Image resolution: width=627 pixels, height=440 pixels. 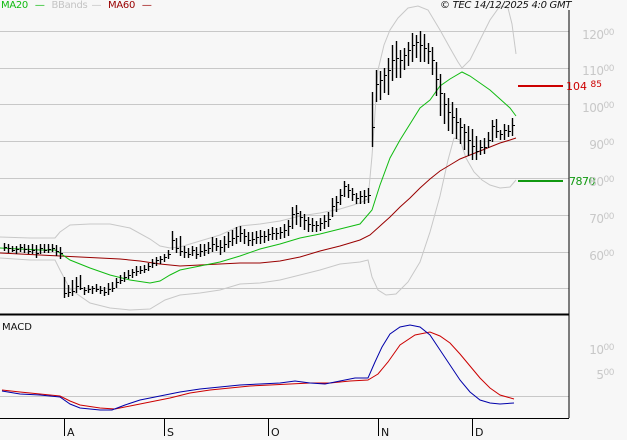 I want to click on x-axis-ticks, so click(x=268, y=427).